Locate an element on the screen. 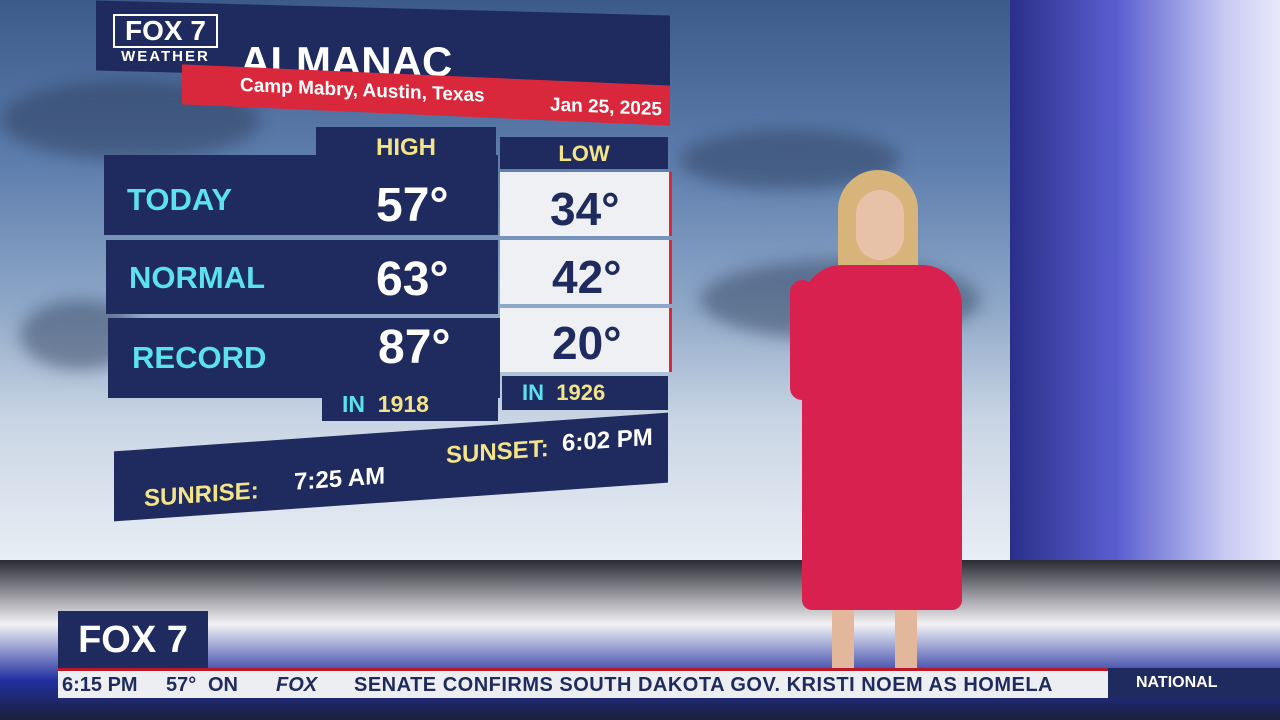 The image size is (1280, 720). high-today: 57° is located at coordinates (412, 205).